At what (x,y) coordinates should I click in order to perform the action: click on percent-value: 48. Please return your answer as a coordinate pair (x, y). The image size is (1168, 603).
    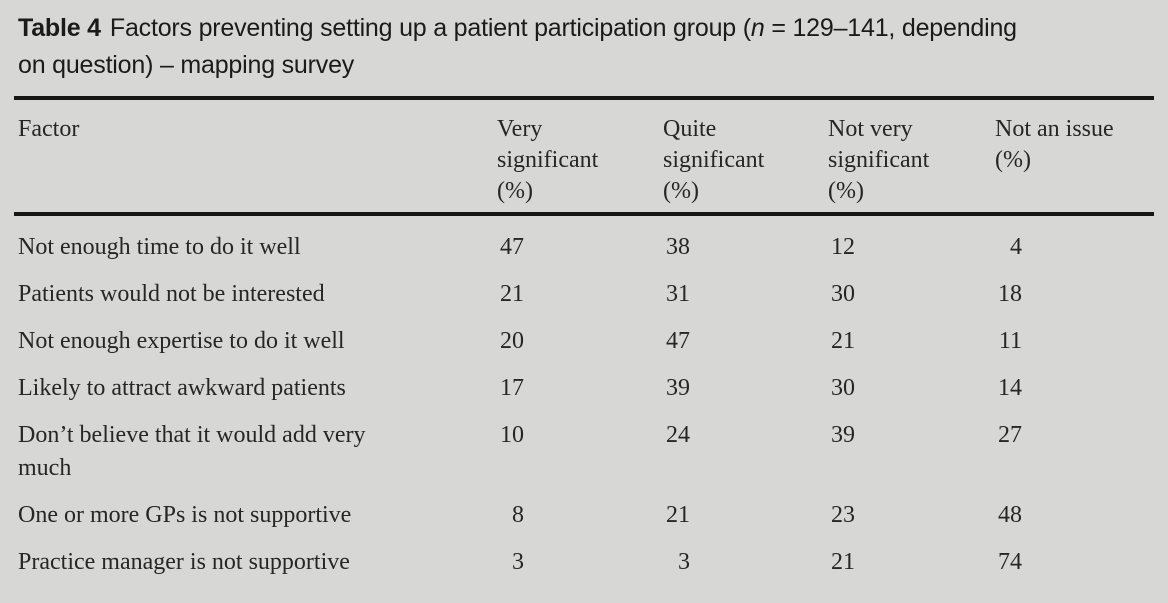
    Looking at the image, I should click on (1010, 515).